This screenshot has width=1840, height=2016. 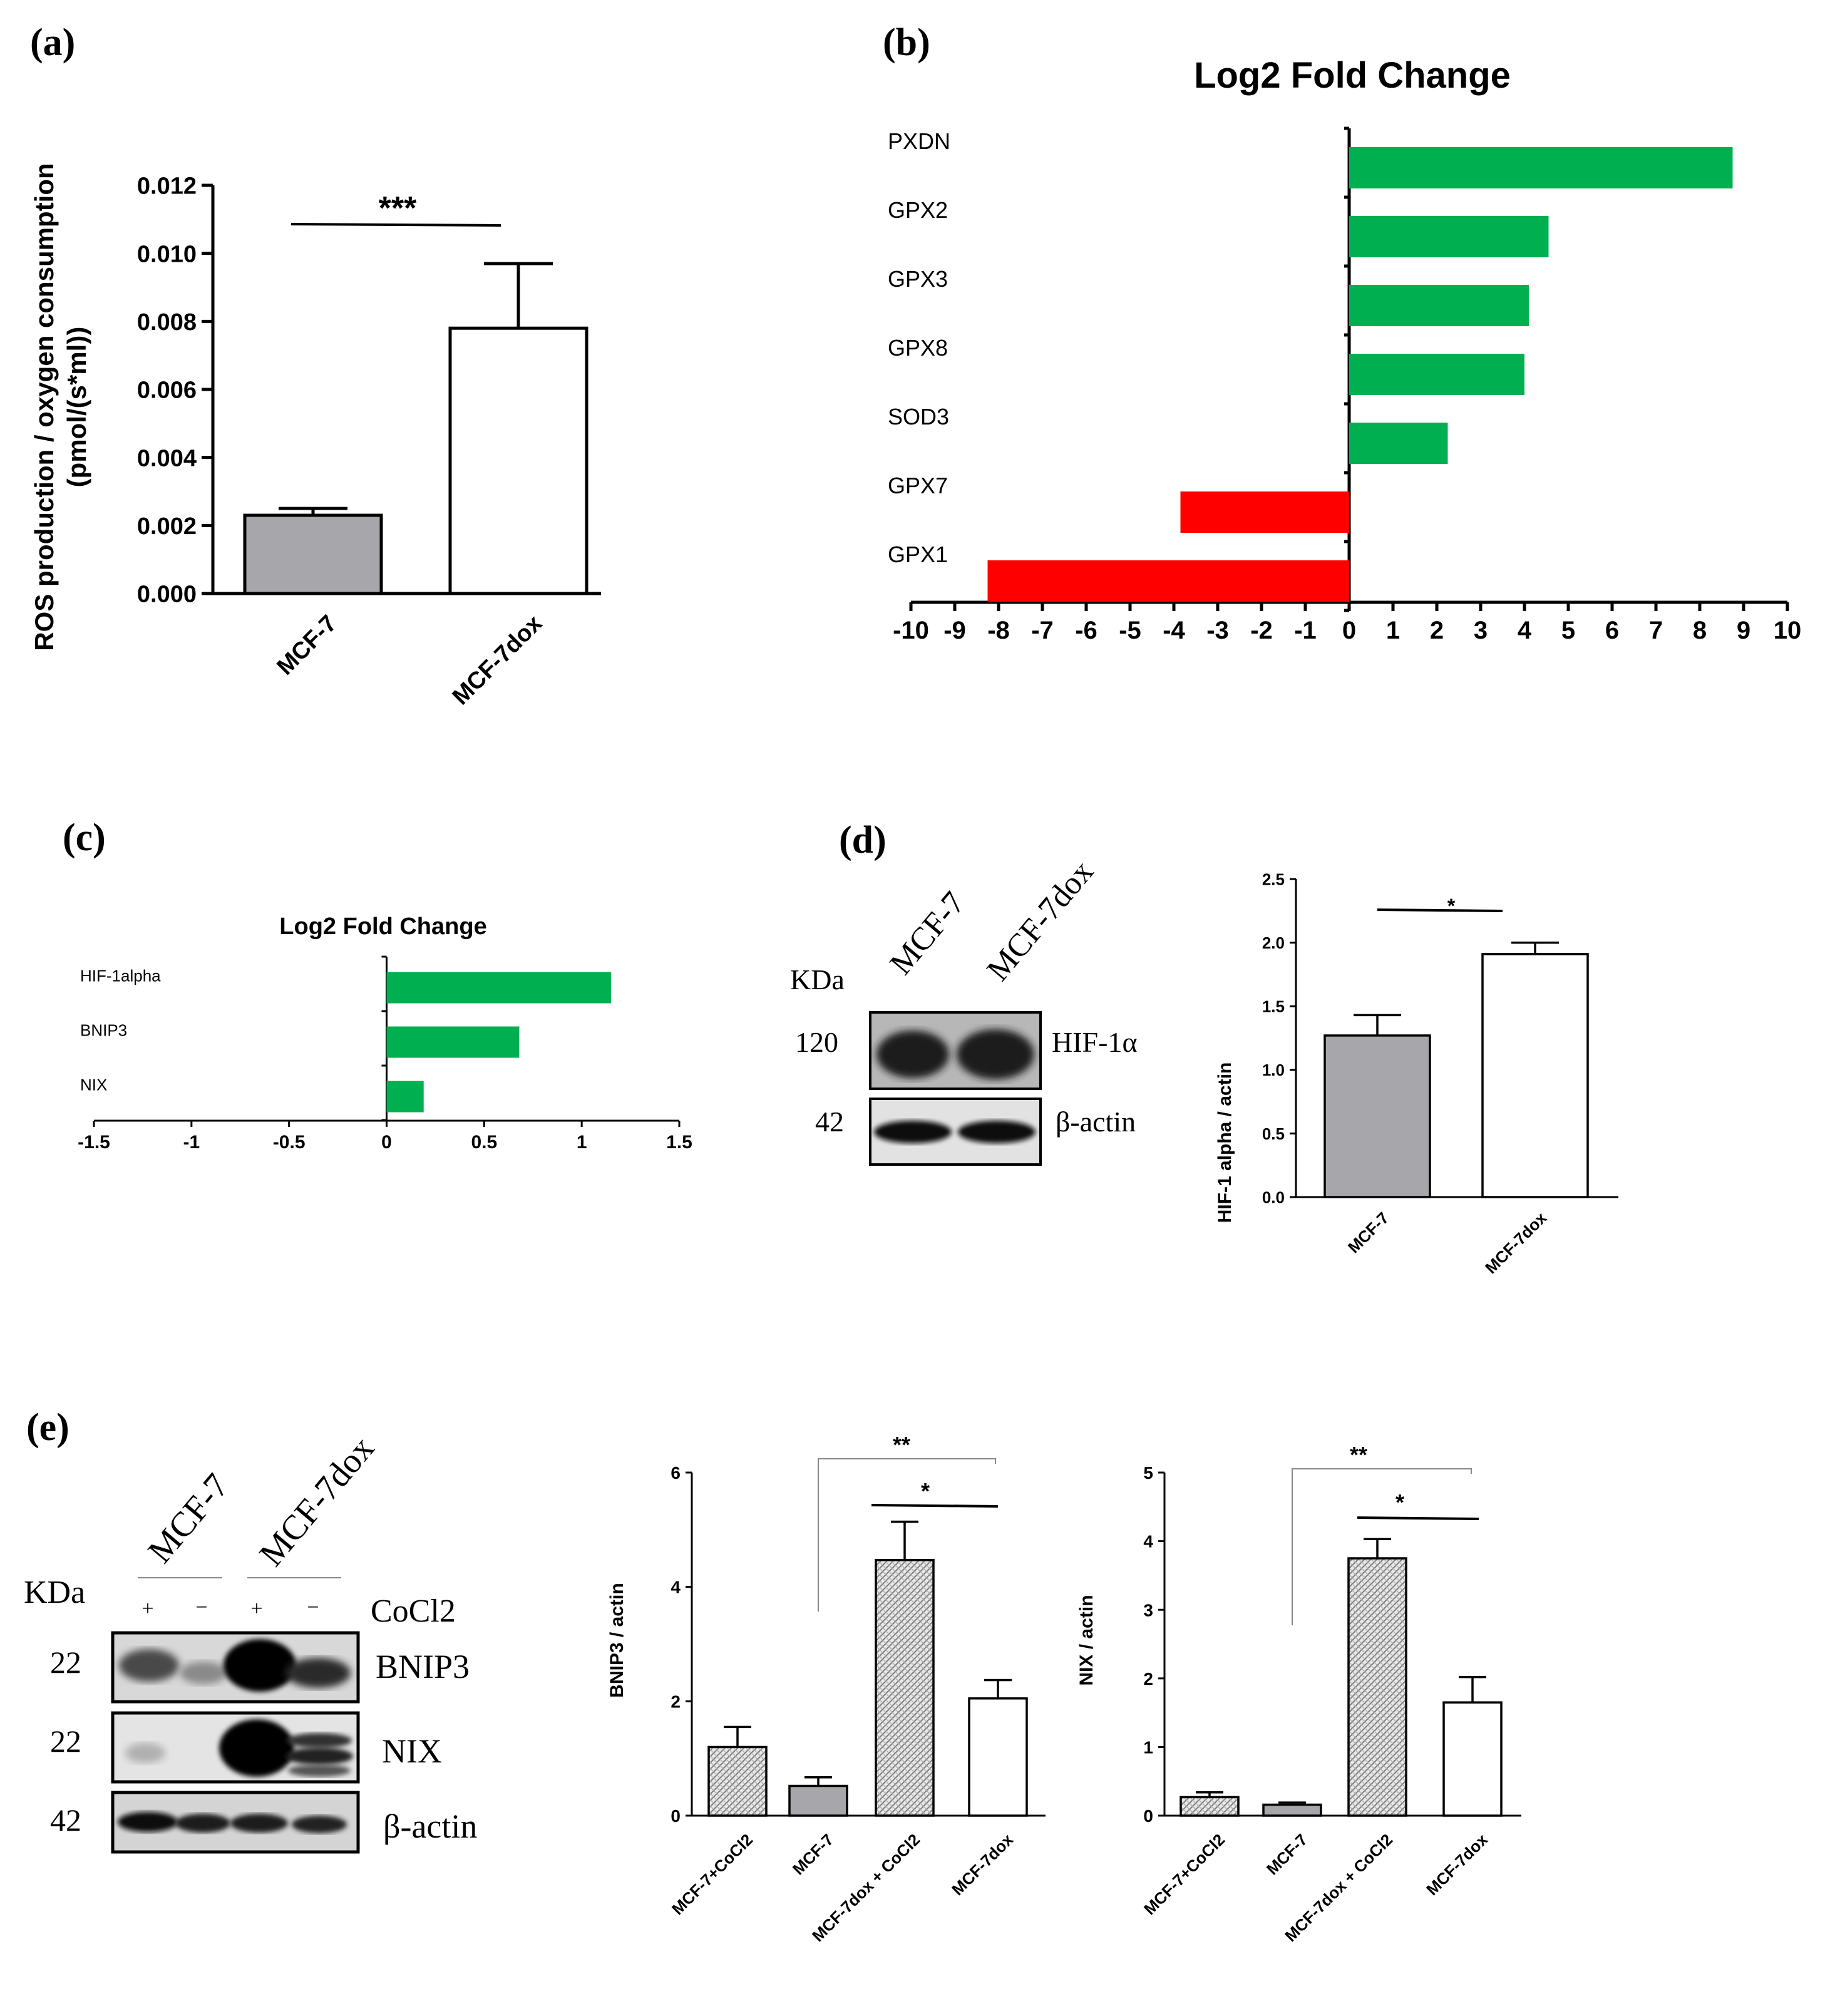 What do you see at coordinates (235, 1668) in the screenshot?
I see `panel-e-blot-bnip3-border` at bounding box center [235, 1668].